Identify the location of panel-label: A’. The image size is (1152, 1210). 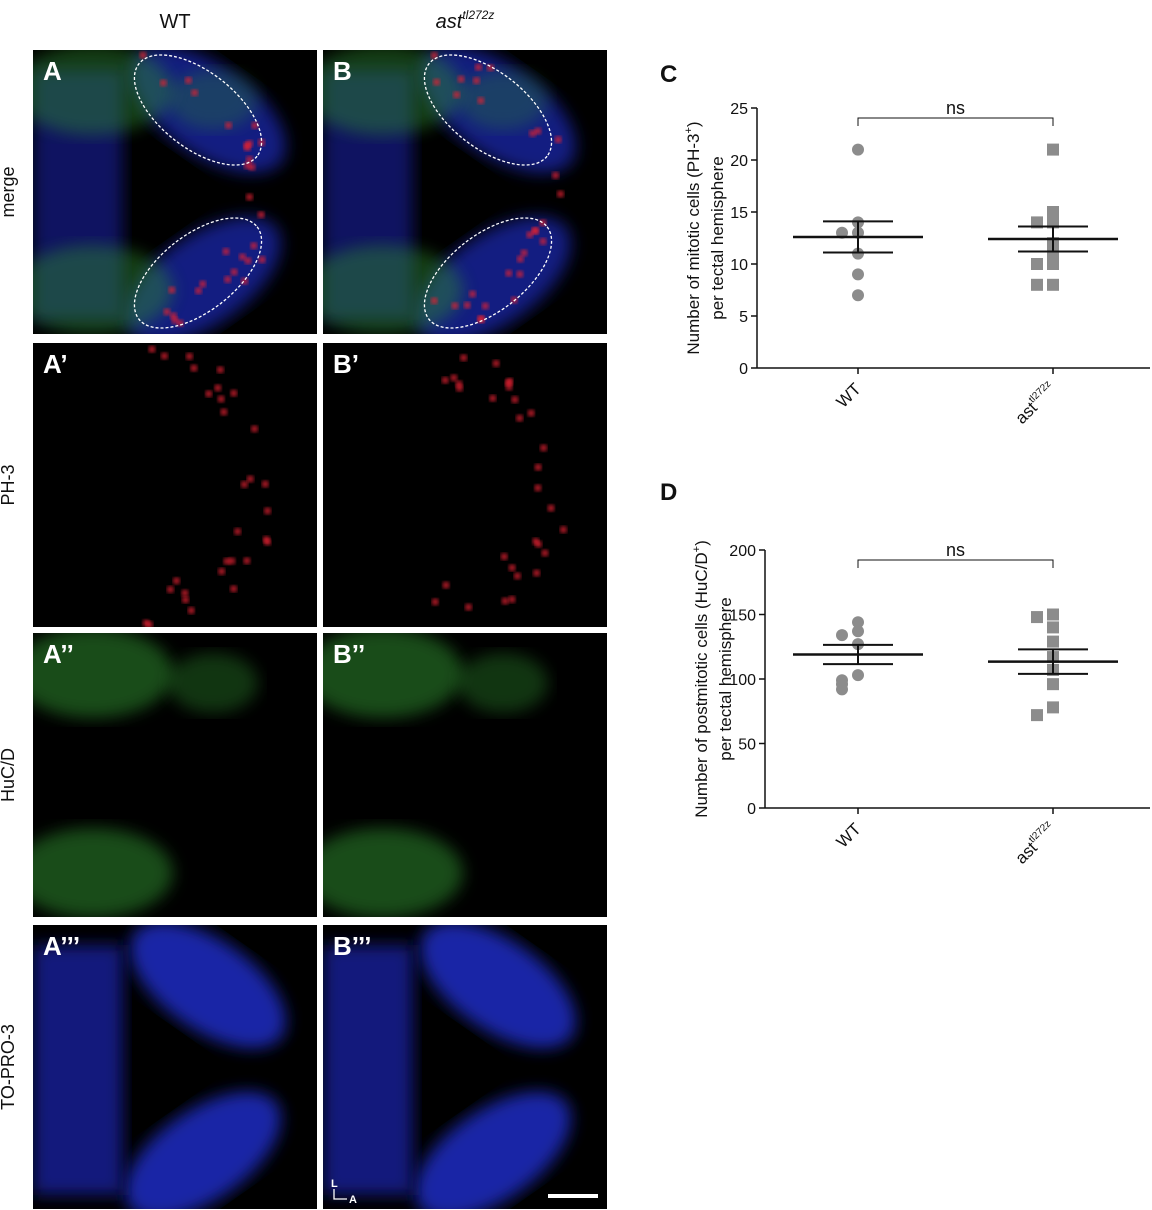
(55, 364).